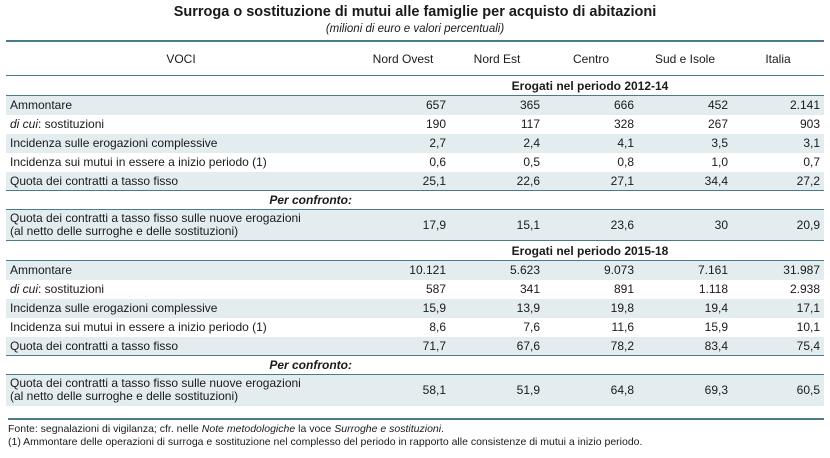 This screenshot has width=830, height=458. What do you see at coordinates (591, 270) in the screenshot?
I see `cell-value: 9.073` at bounding box center [591, 270].